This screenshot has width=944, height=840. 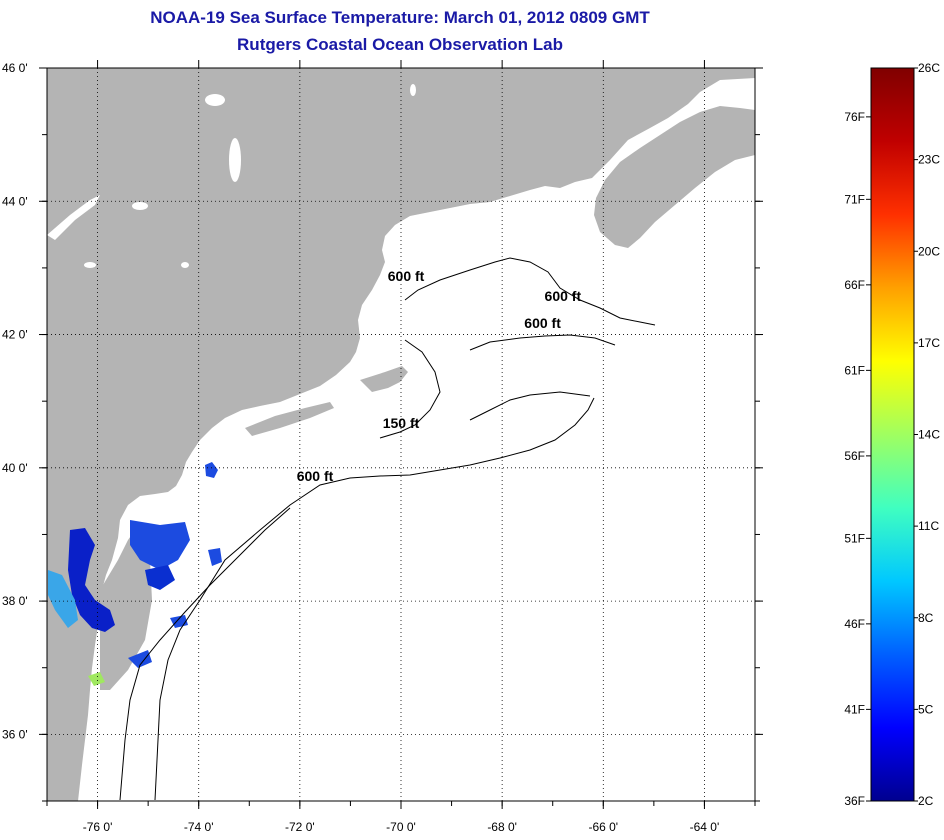 What do you see at coordinates (603, 827) in the screenshot?
I see `lon-tick-label: -66 0'` at bounding box center [603, 827].